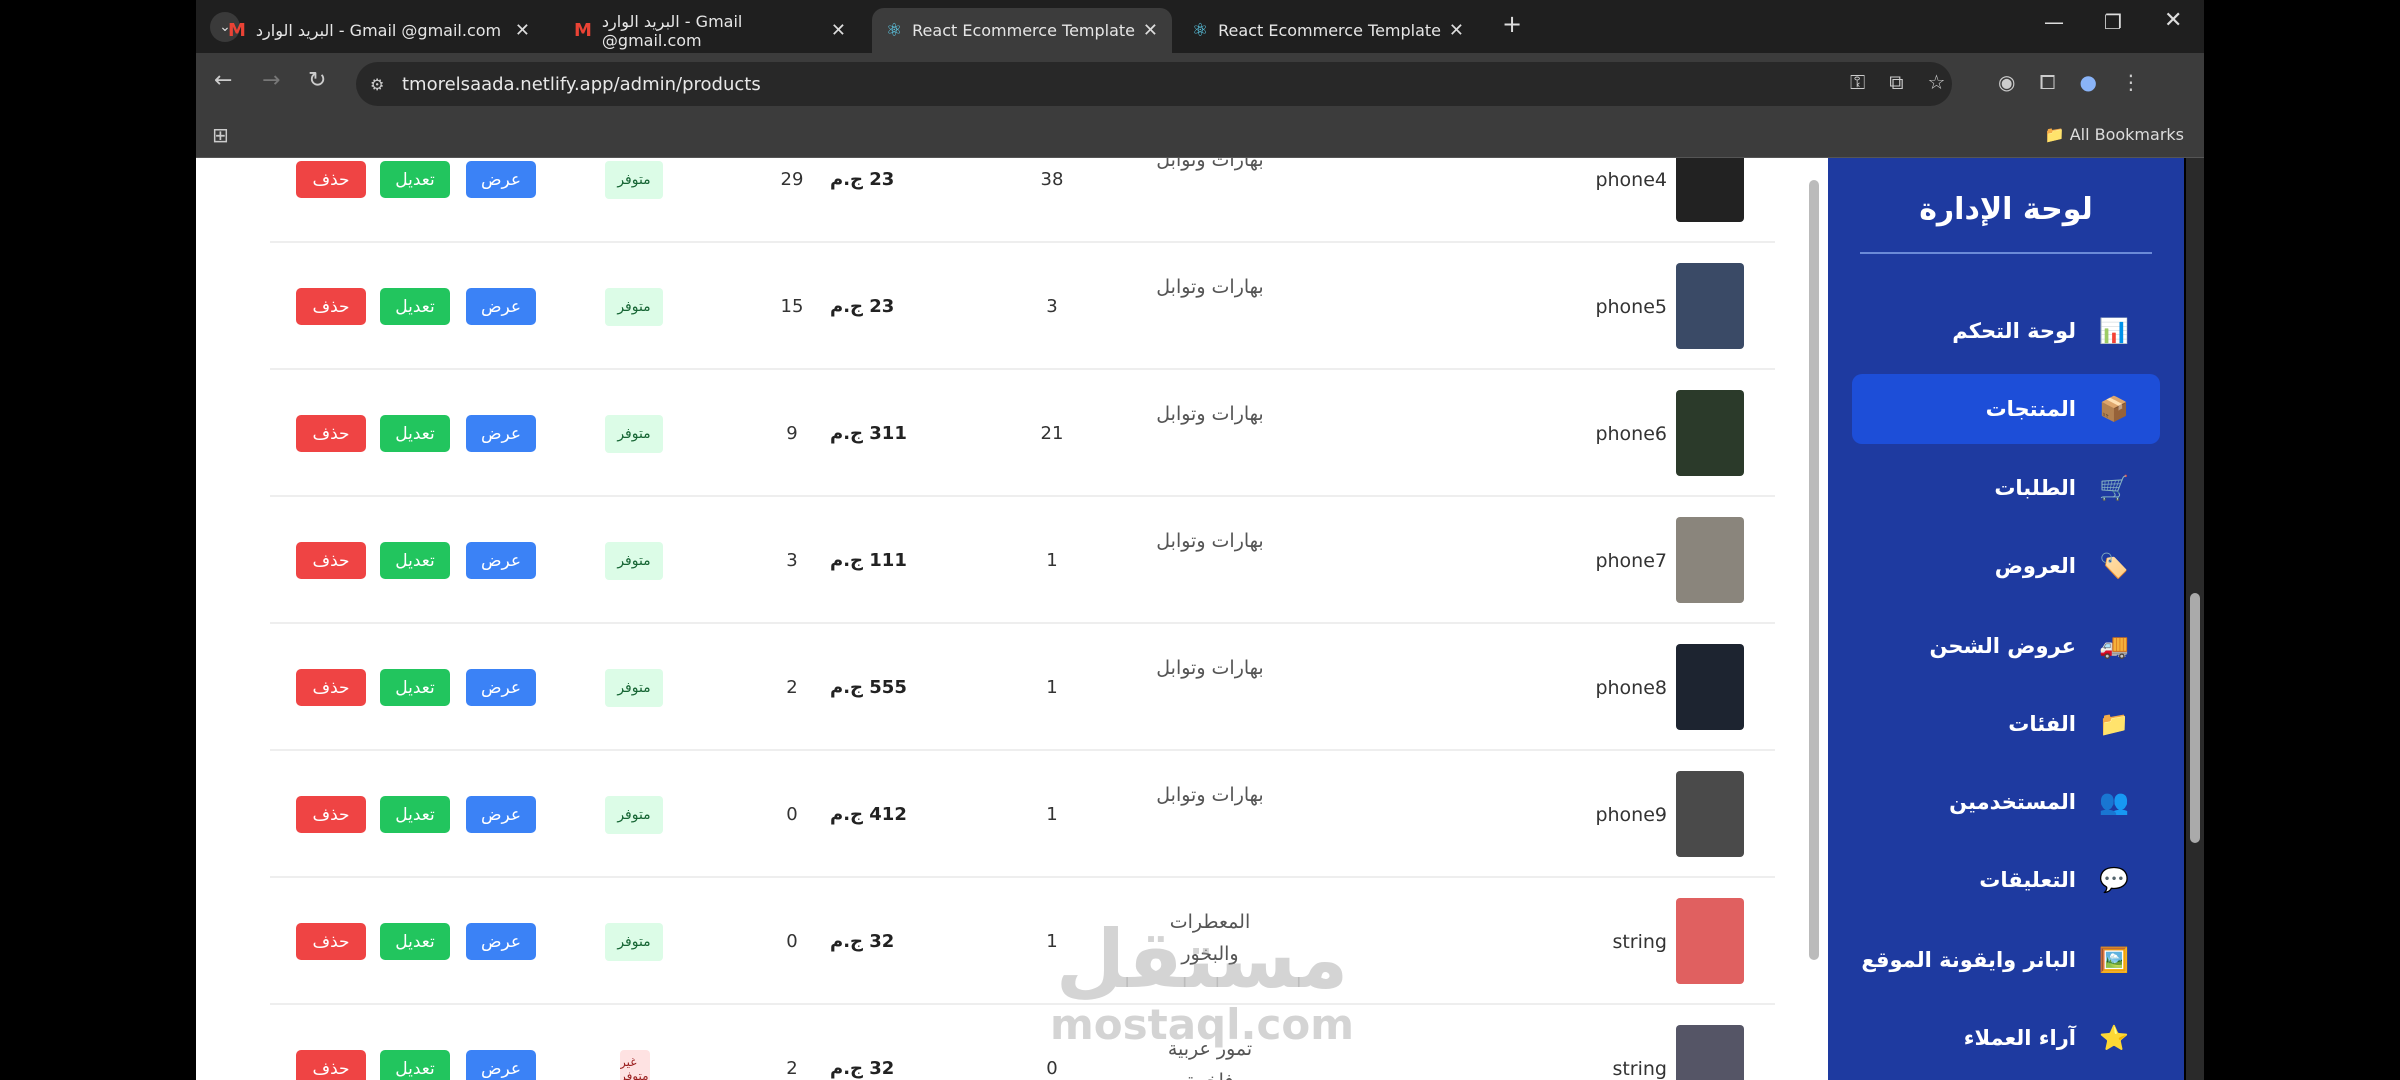 Image resolution: width=2400 pixels, height=1080 pixels. I want to click on address-bar: ⚙ tmorelsaada.netlify.app/admin/products, so click(1154, 84).